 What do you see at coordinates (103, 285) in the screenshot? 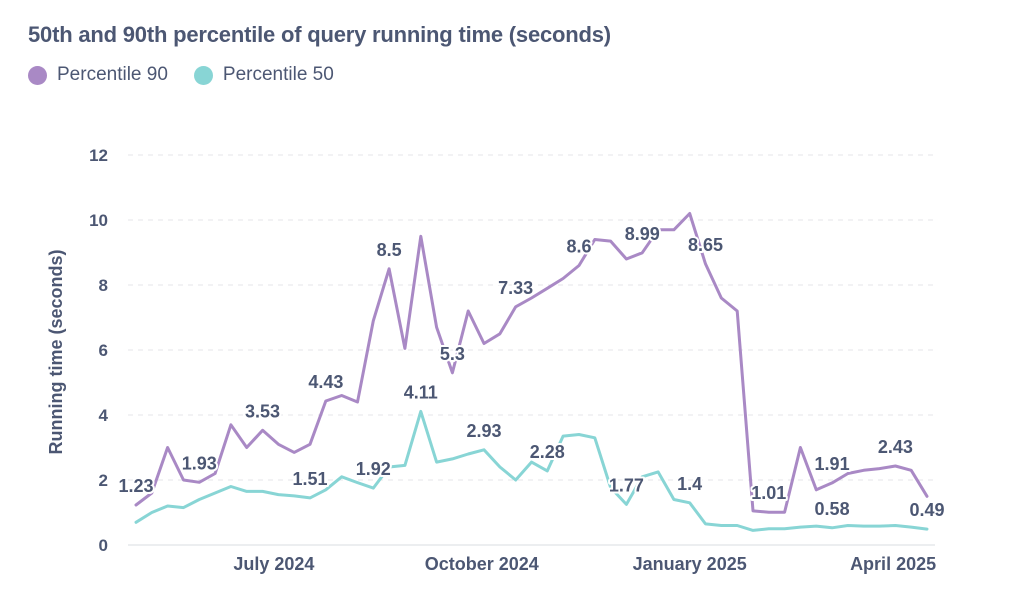
I see `y-tick-label: 8` at bounding box center [103, 285].